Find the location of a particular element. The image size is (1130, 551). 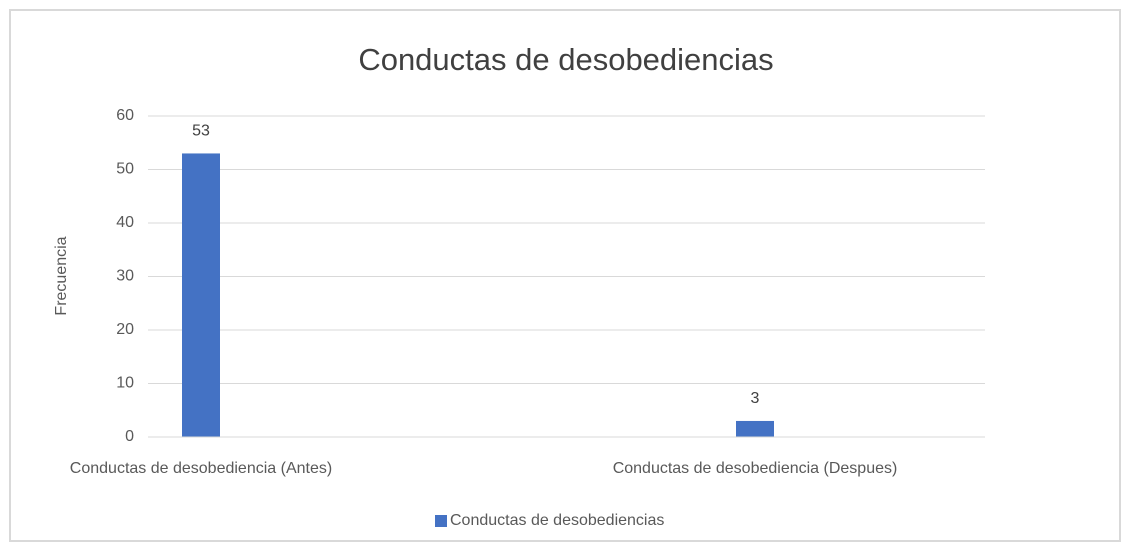

y-tick-label: 10 is located at coordinates (125, 383).